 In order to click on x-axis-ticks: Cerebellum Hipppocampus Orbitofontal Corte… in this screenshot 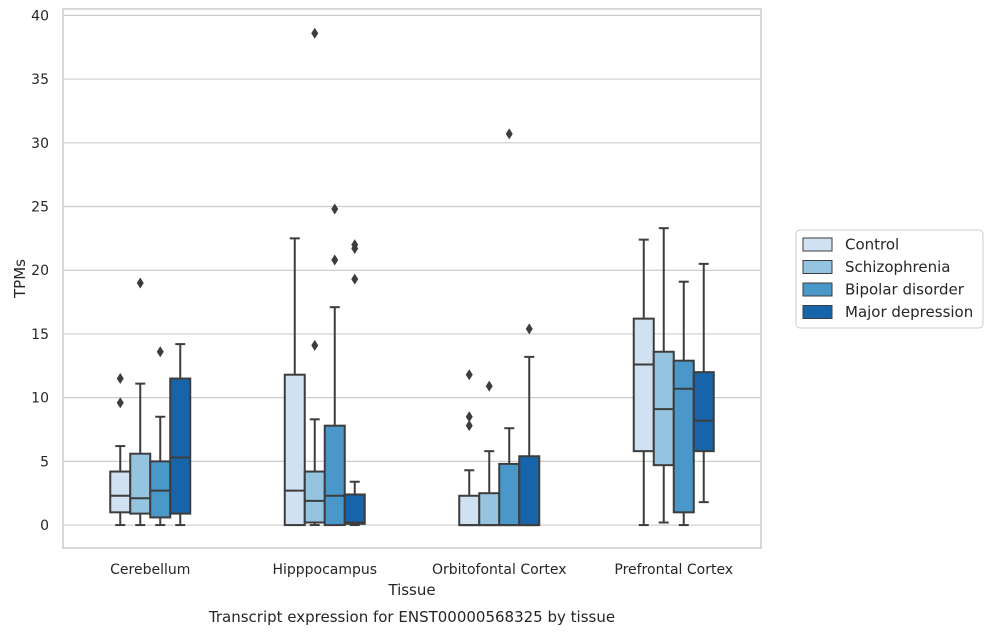, I will do `click(421, 570)`.